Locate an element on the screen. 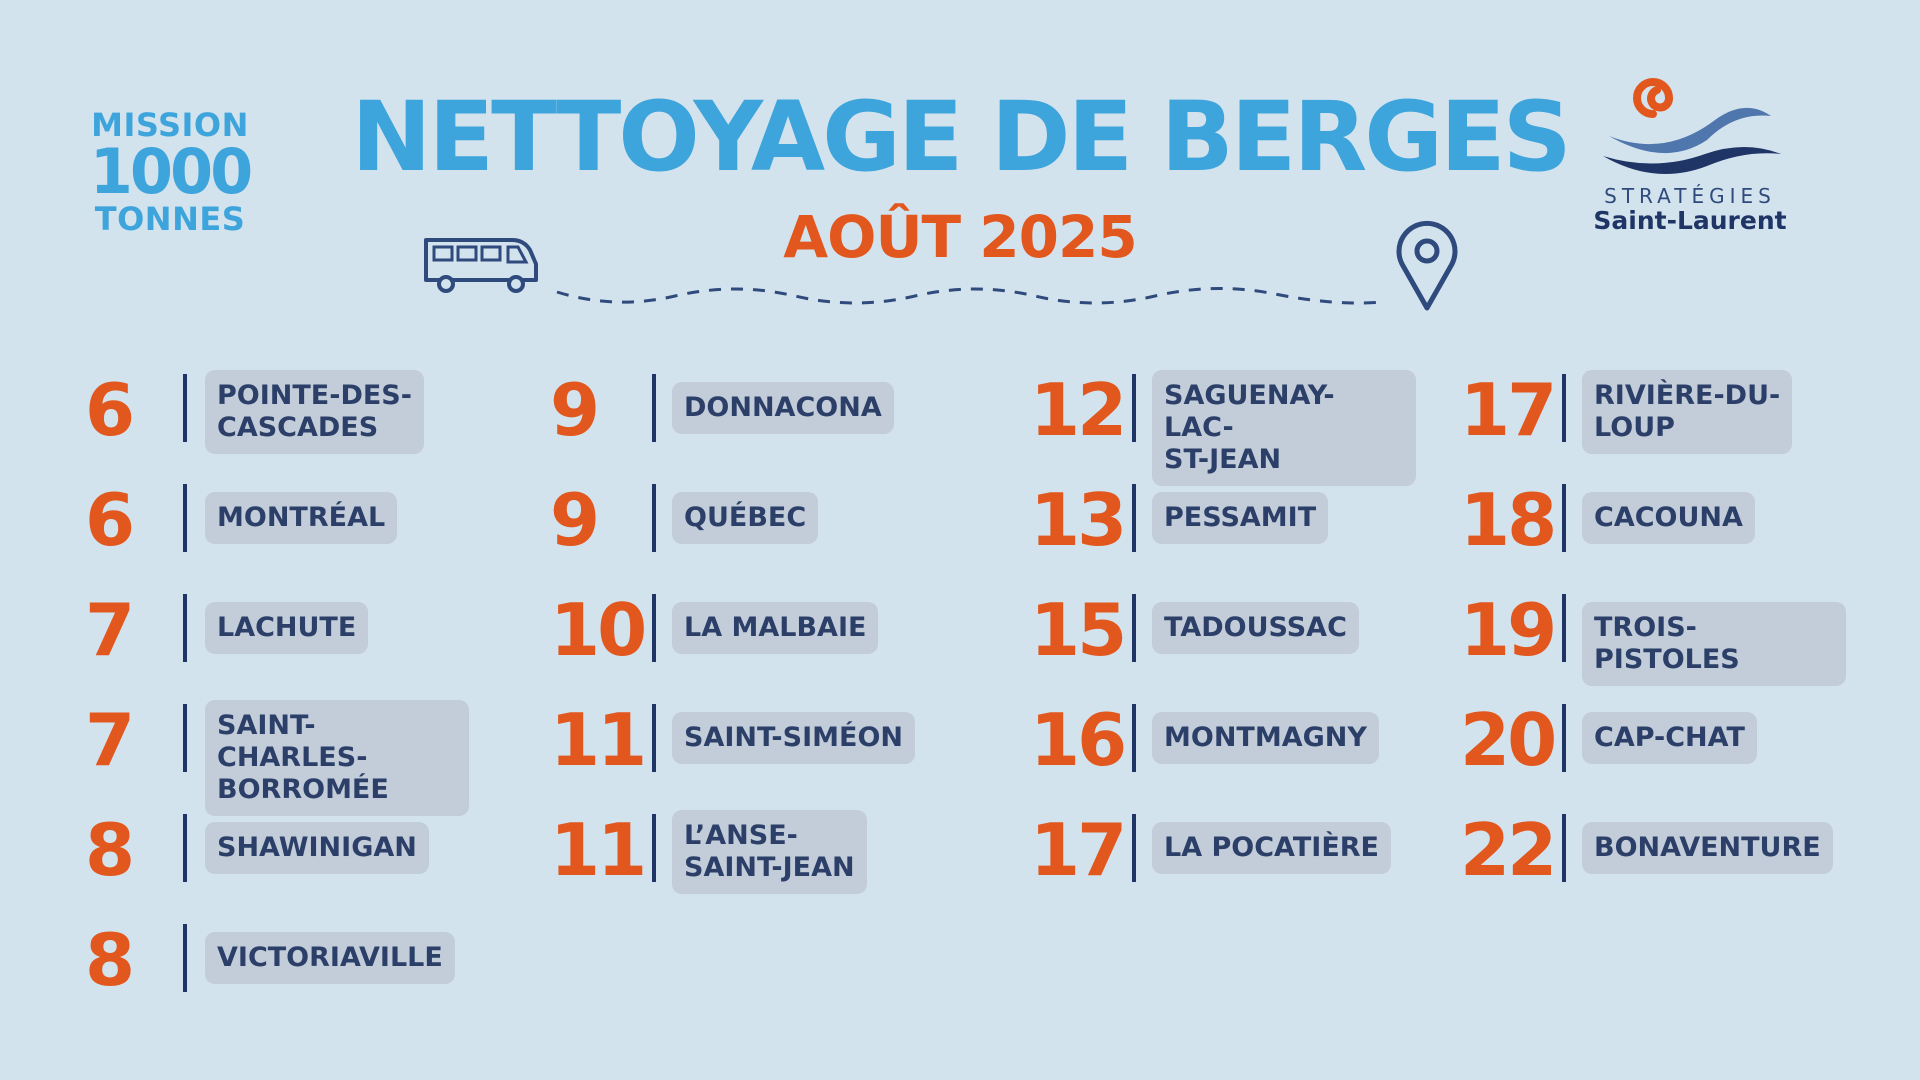 Image resolution: width=1920 pixels, height=1080 pixels. logo-line-tonnes: TONNES is located at coordinates (170, 219).